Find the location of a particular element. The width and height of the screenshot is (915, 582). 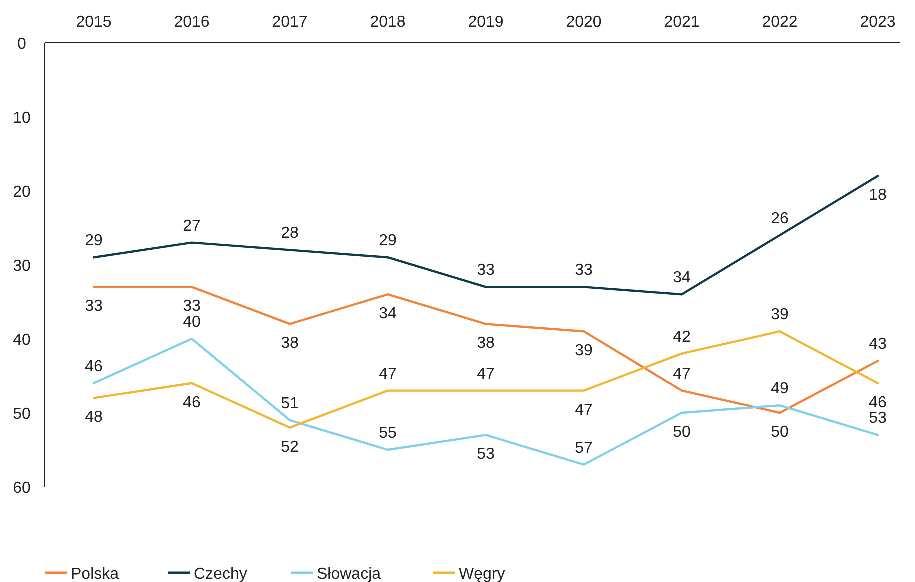

legend-label: Czechy is located at coordinates (221, 574).